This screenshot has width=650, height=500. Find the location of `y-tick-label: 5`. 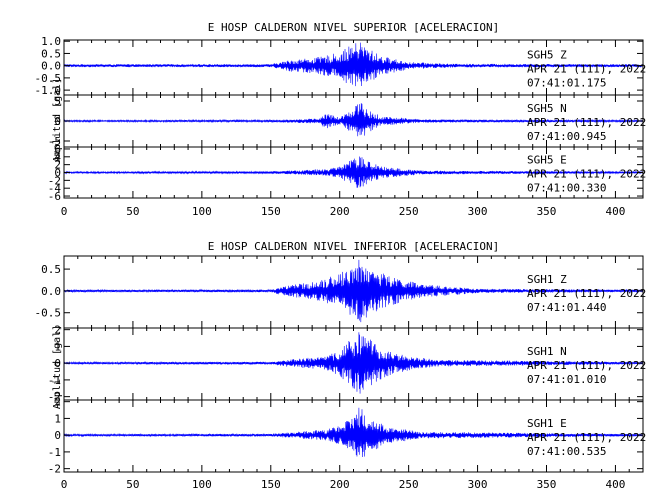

y-tick-label: 5 is located at coordinates (57, 101).